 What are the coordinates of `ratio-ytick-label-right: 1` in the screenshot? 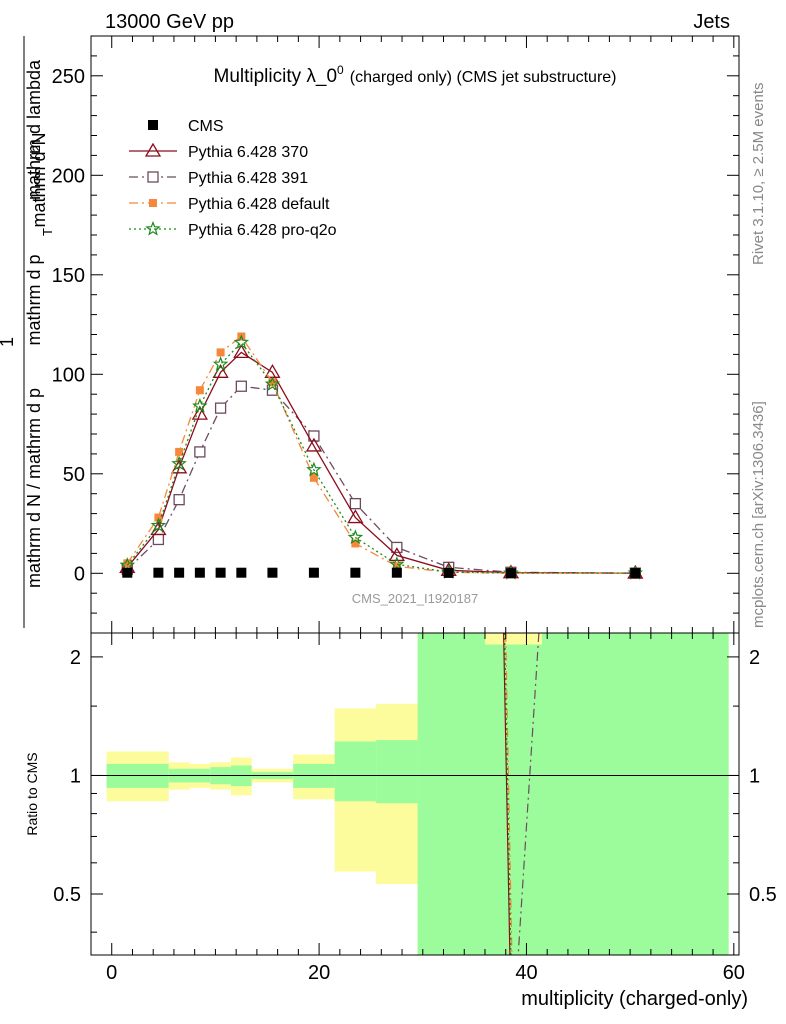 It's located at (754, 776).